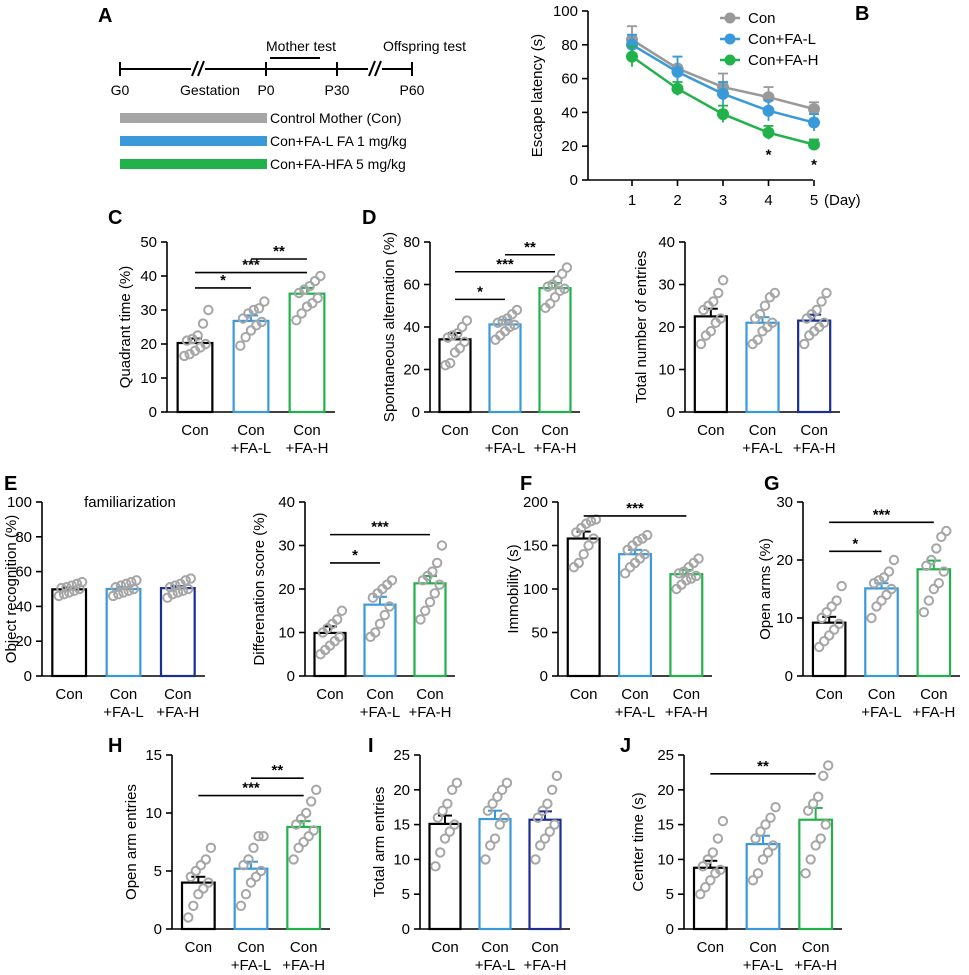 Image resolution: width=969 pixels, height=975 pixels. I want to click on tick-p0: P0, so click(265, 90).